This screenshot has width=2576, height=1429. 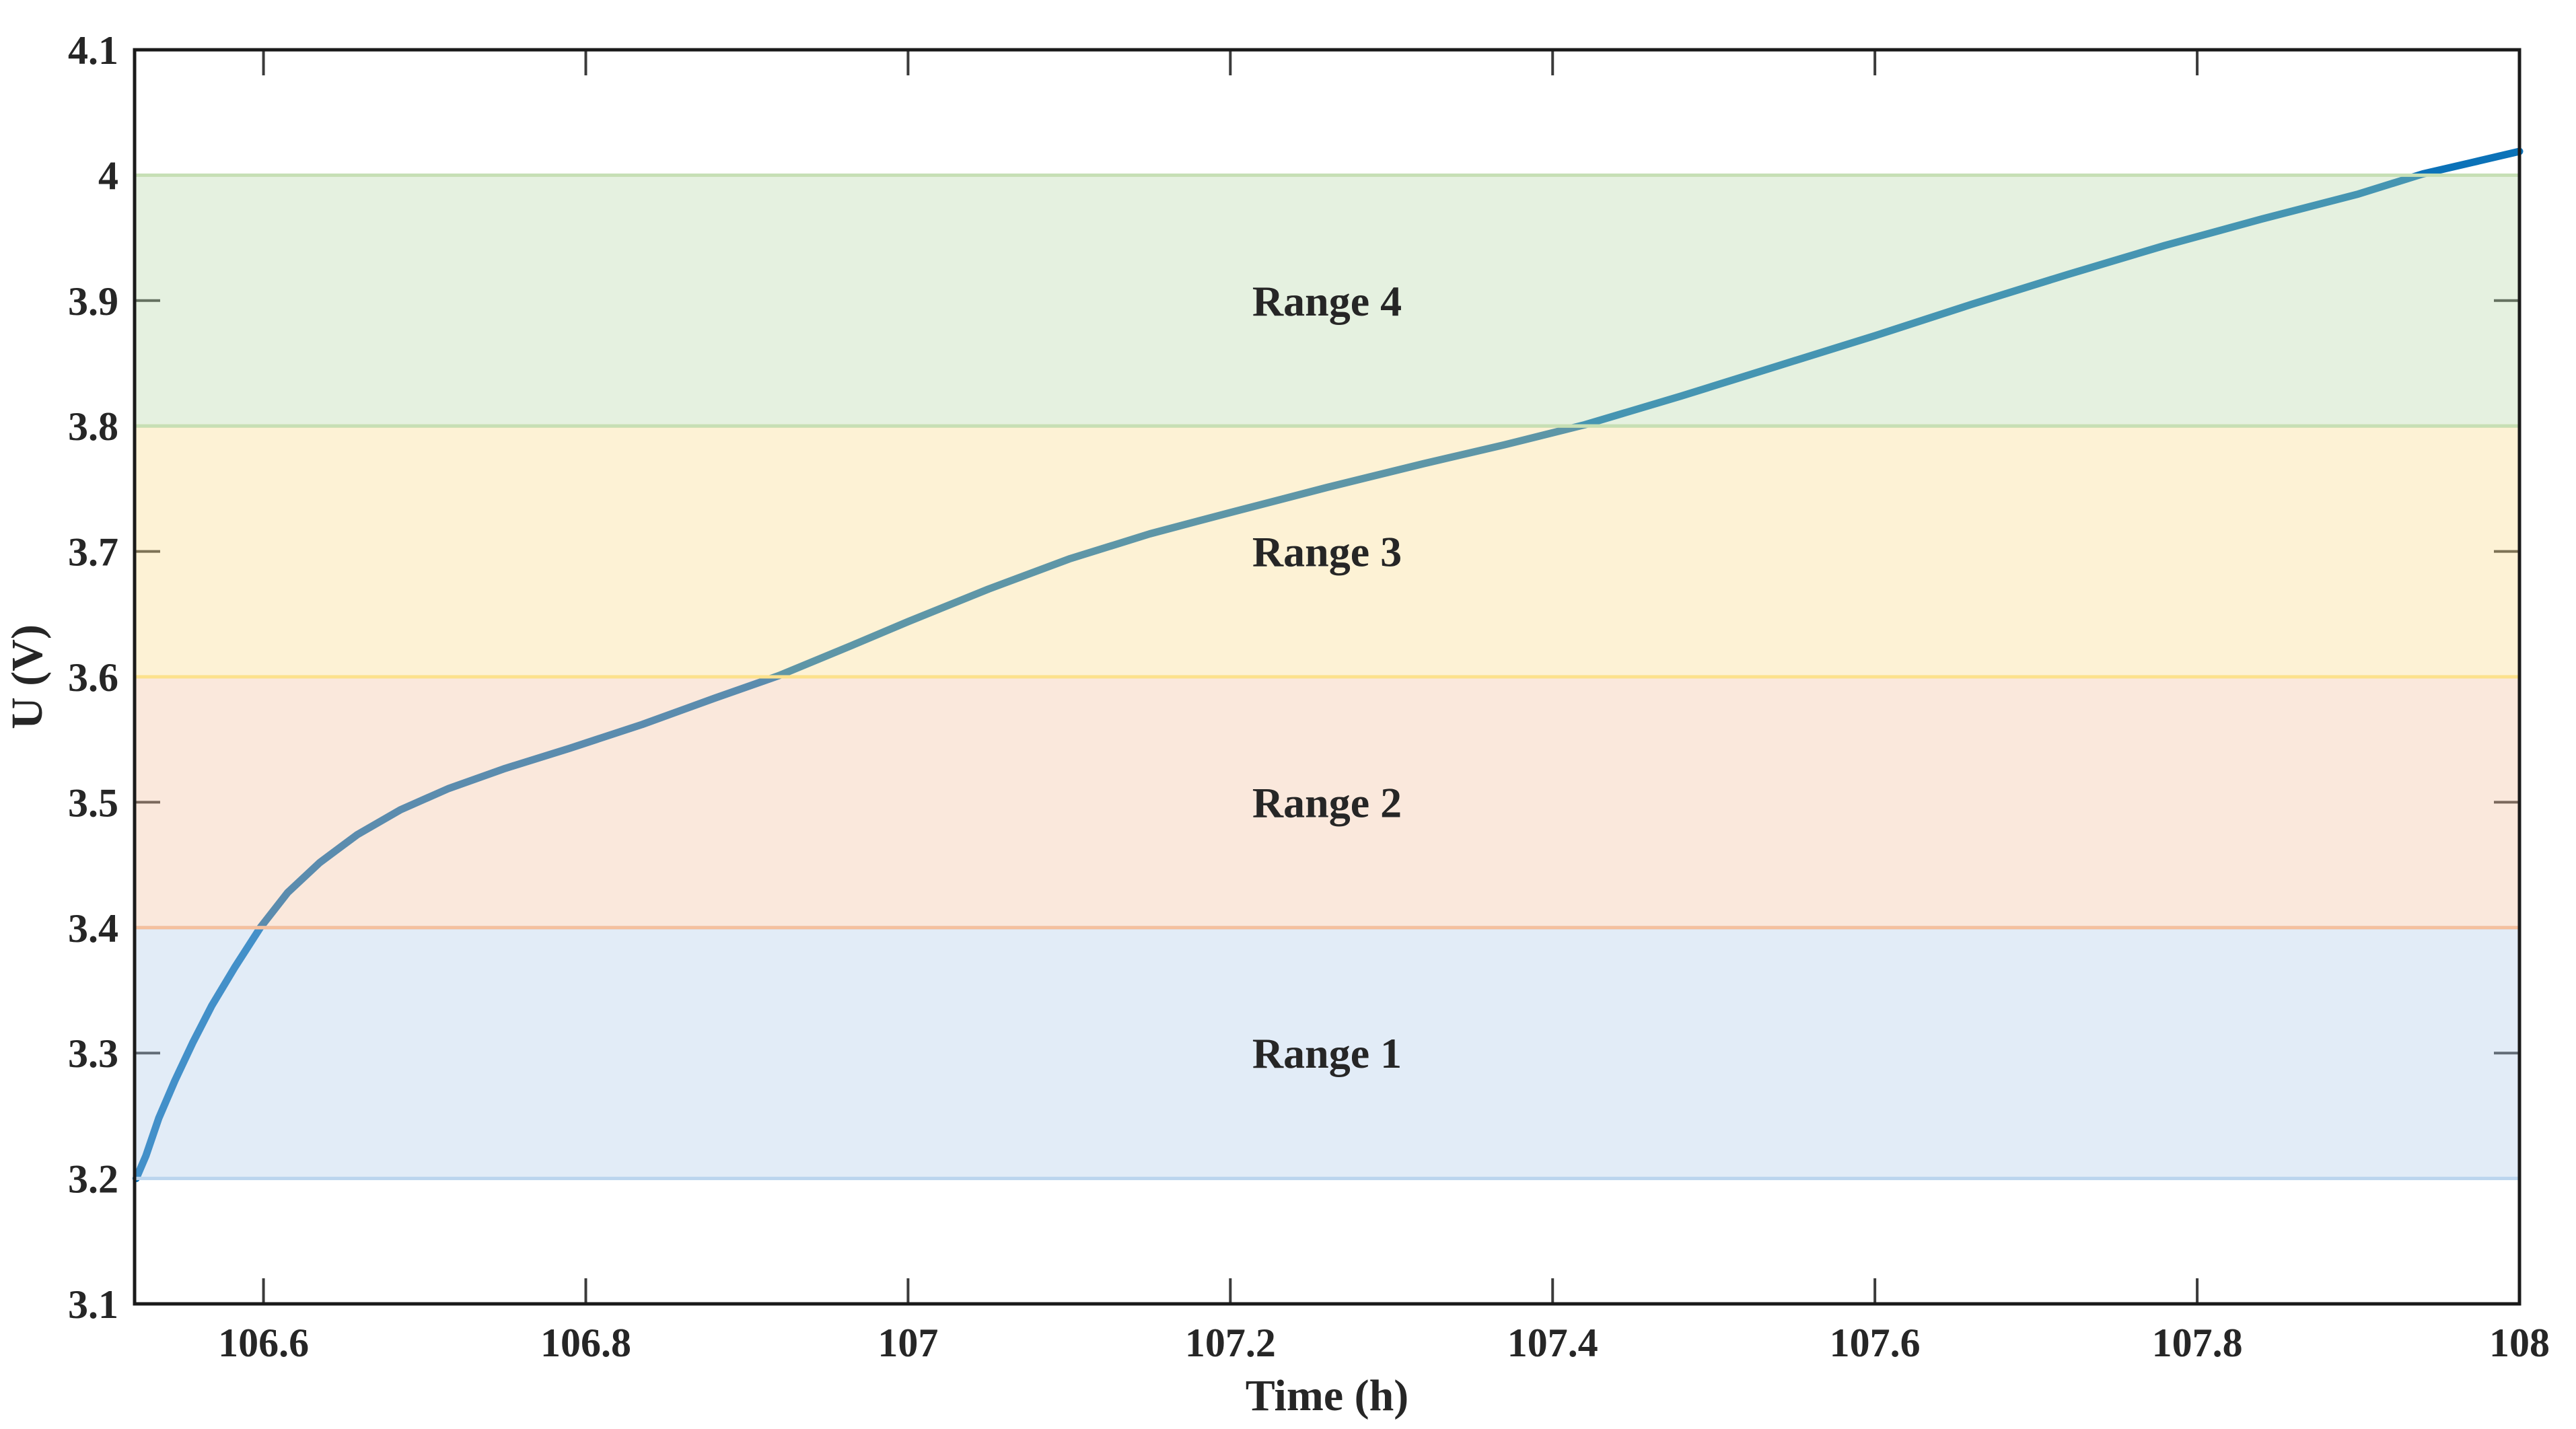 I want to click on y-tick-label: 3.5, so click(x=93, y=802).